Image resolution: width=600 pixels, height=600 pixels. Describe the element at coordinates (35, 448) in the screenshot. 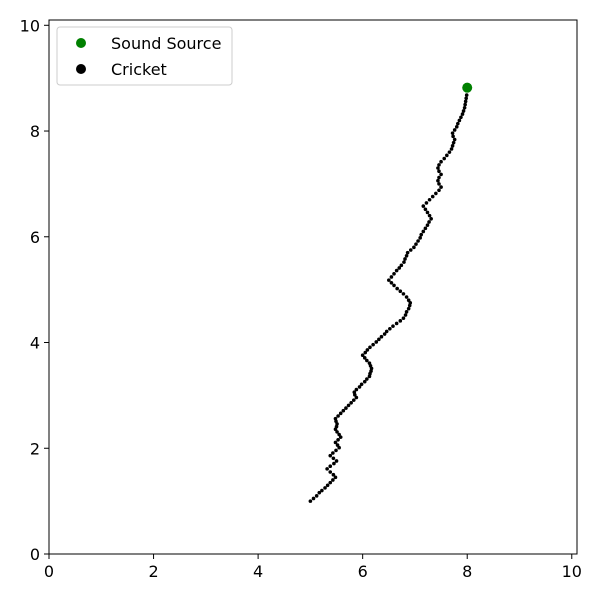

I see `y-tick-label: 2` at that location.